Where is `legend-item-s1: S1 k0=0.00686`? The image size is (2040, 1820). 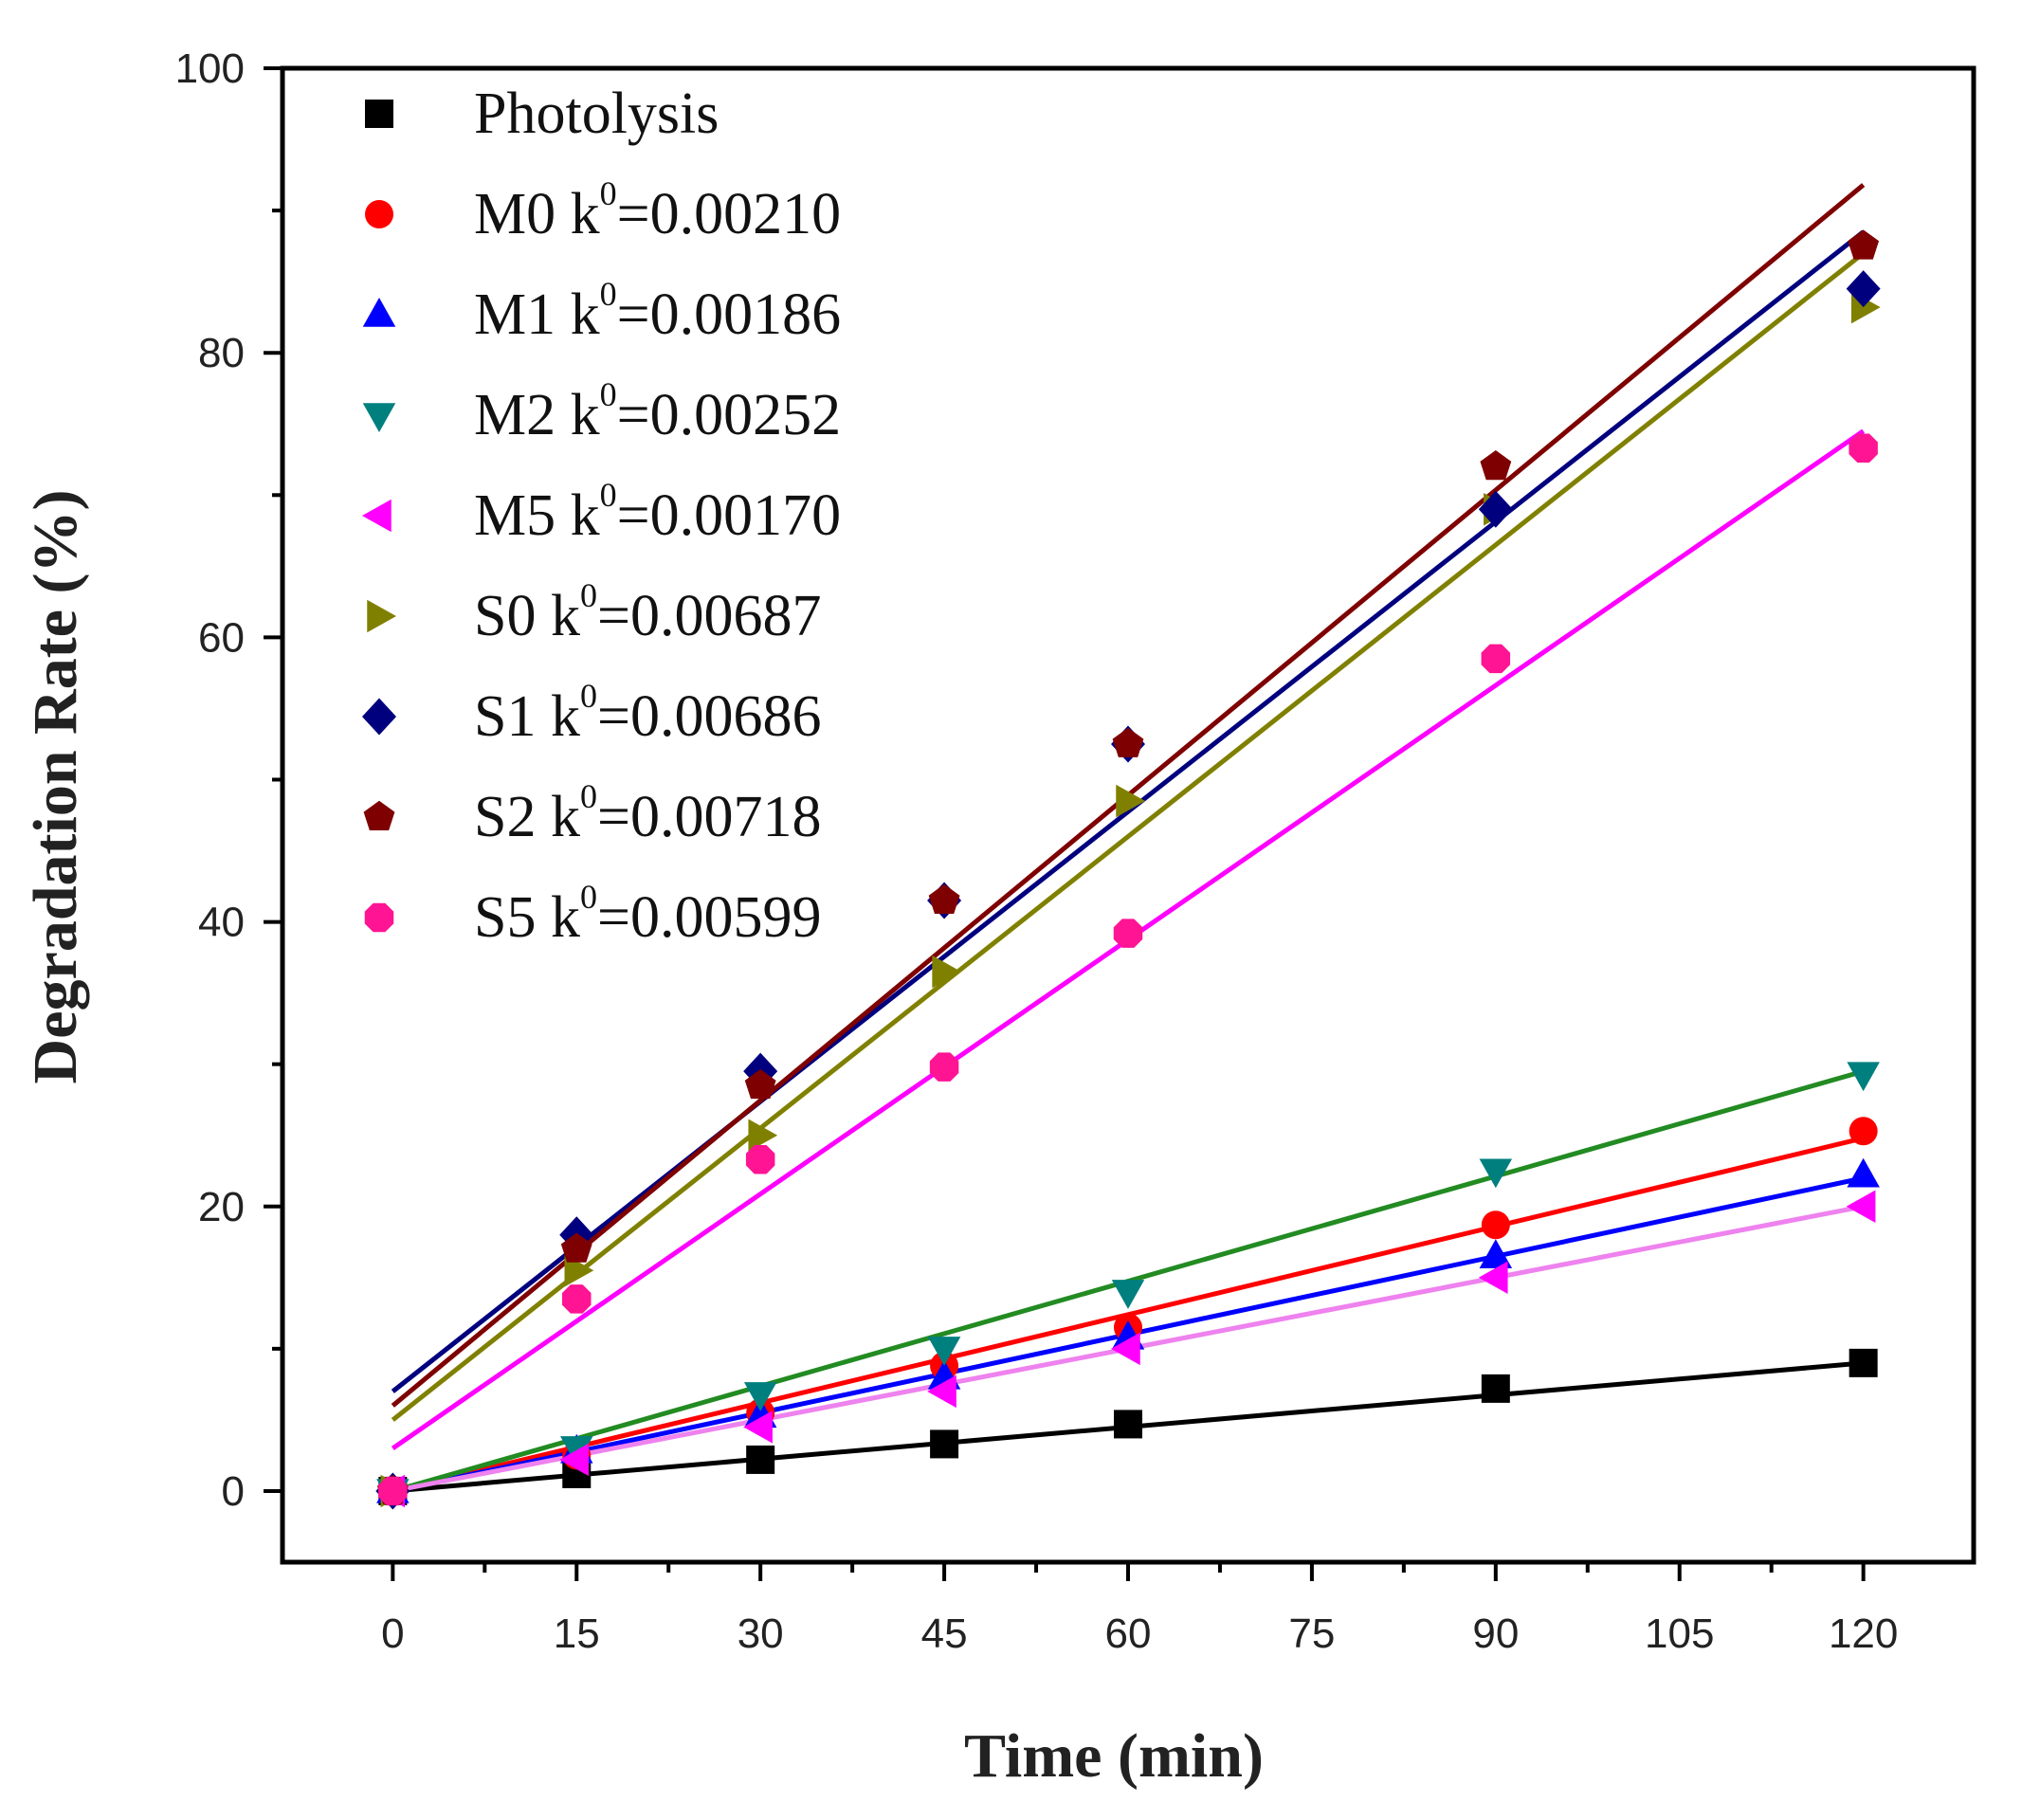
legend-item-s1: S1 k0=0.00686 is located at coordinates (591, 713).